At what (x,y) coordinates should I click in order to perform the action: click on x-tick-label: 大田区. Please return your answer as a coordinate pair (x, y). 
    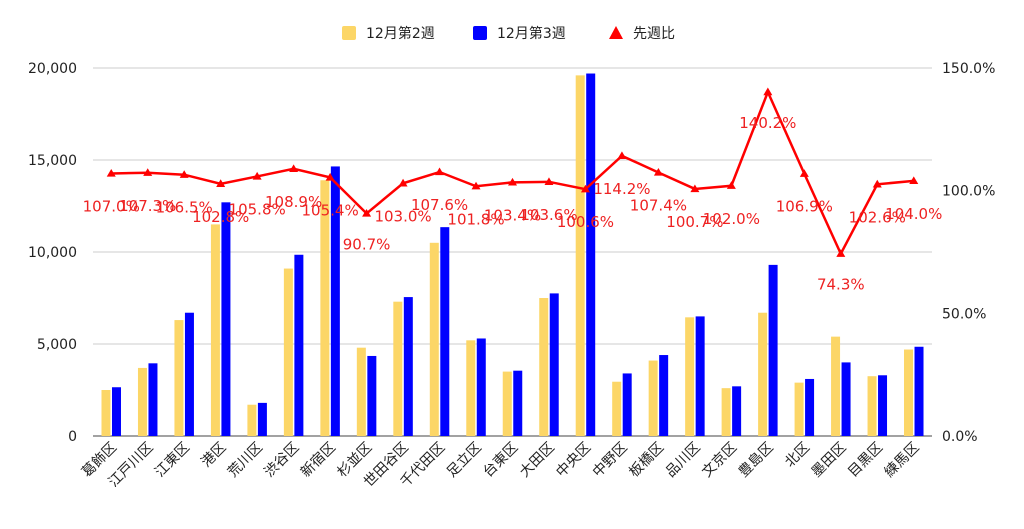
    Looking at the image, I should click on (537, 460).